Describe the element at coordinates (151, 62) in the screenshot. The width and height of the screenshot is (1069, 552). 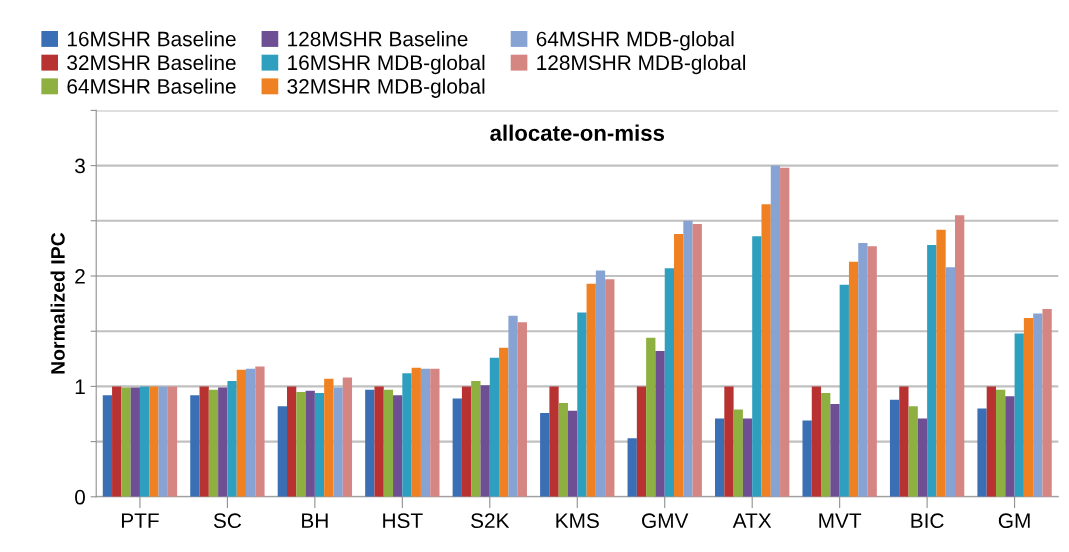
I see `legend-label: 32MSHR Baseline` at that location.